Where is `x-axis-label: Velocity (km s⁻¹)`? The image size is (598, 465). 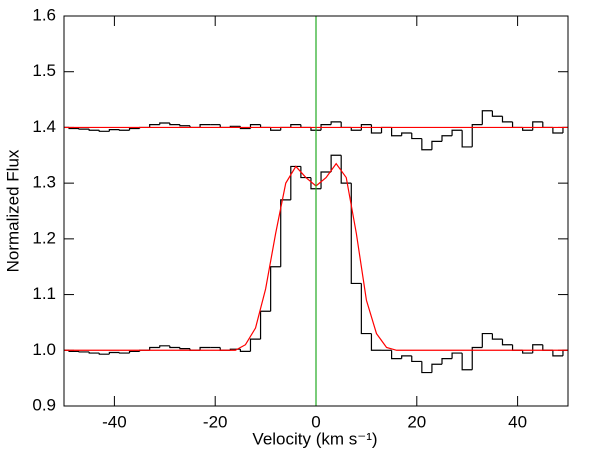 x-axis-label: Velocity (km s⁻¹) is located at coordinates (314, 438).